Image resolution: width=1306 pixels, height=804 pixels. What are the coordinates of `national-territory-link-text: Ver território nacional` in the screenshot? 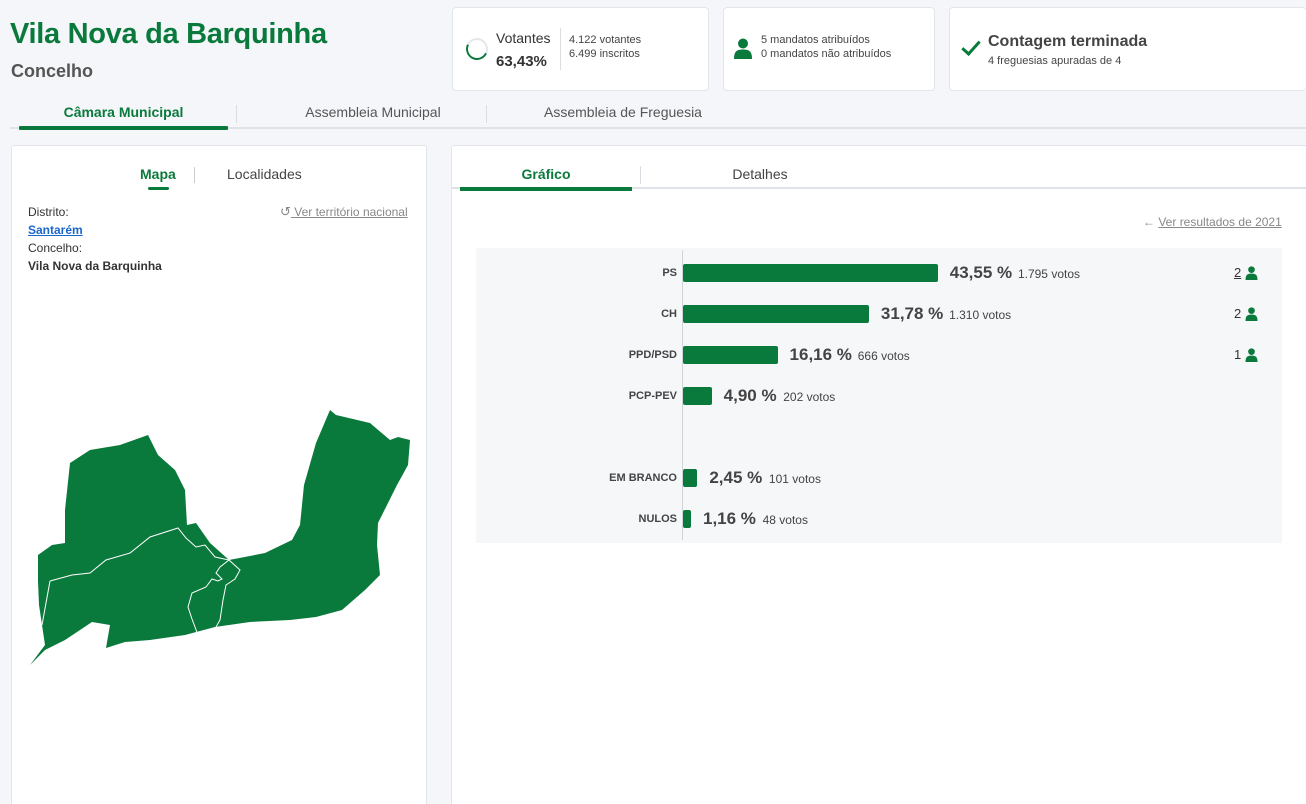 It's located at (351, 212).